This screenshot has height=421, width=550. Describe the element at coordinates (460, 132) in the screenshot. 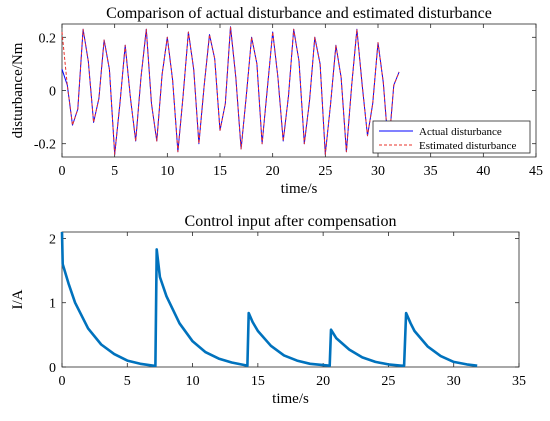

I see `legend-entry-label: Actual disturbance` at that location.